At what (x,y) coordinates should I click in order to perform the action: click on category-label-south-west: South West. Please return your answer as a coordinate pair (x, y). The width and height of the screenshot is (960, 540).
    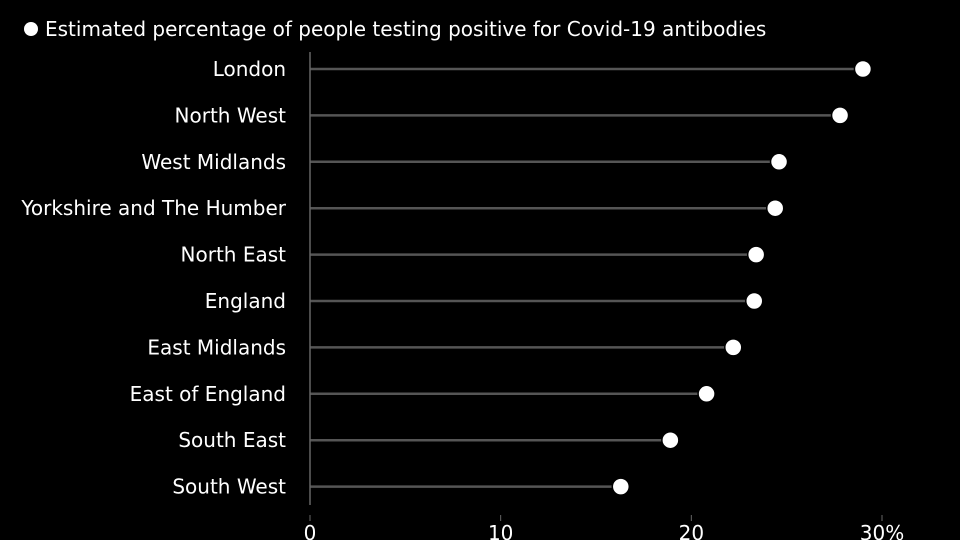
    Looking at the image, I should click on (229, 487).